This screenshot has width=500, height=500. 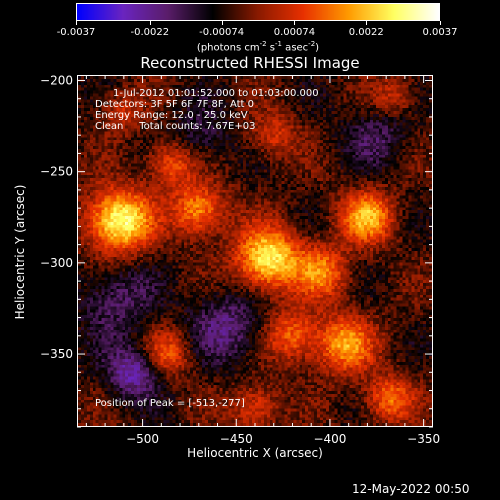 What do you see at coordinates (440, 32) in the screenshot?
I see `colorbar-tick-label: 0.0037` at bounding box center [440, 32].